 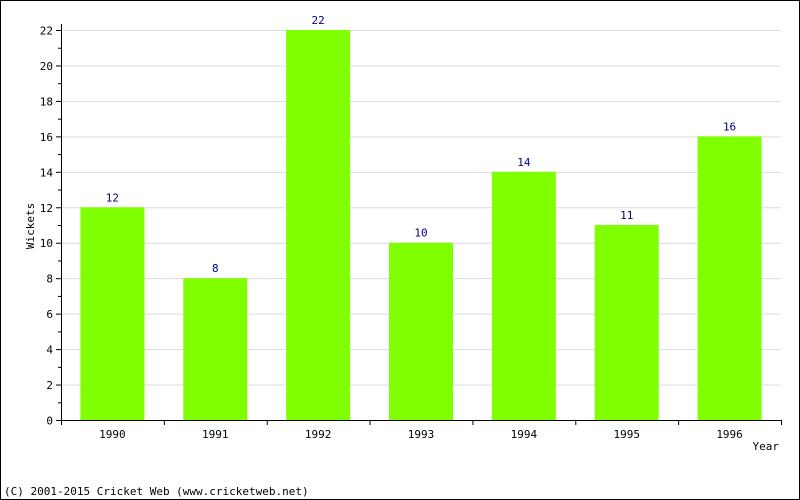 I want to click on bar-value-label: 12, so click(x=112, y=197).